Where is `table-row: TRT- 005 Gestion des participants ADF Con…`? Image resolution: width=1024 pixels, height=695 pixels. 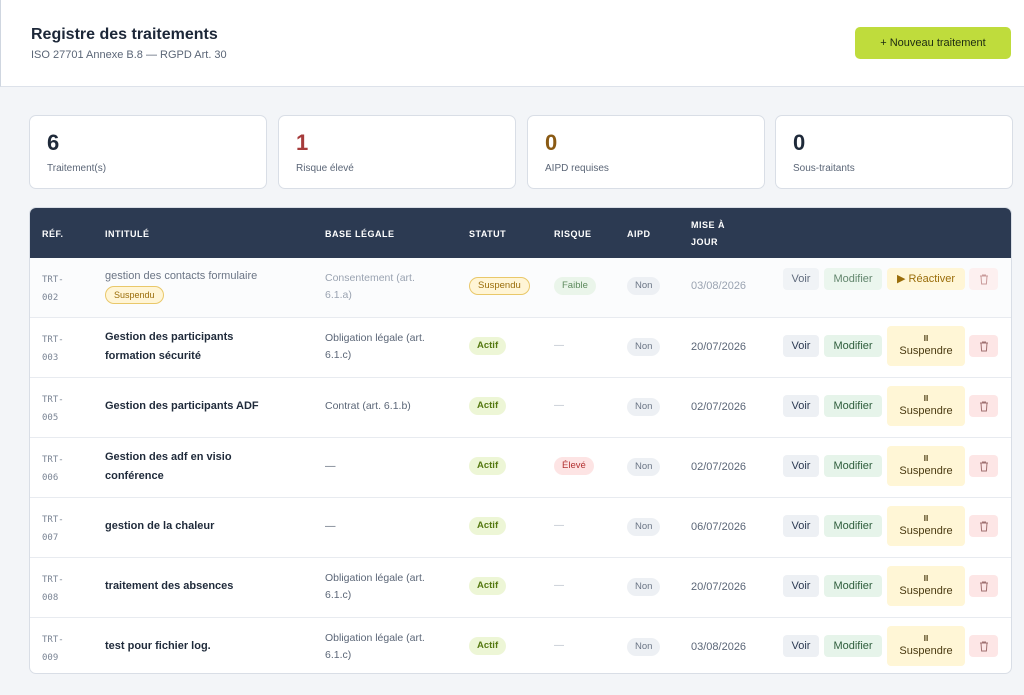 table-row: TRT- 005 Gestion des participants ADF Con… is located at coordinates (520, 408).